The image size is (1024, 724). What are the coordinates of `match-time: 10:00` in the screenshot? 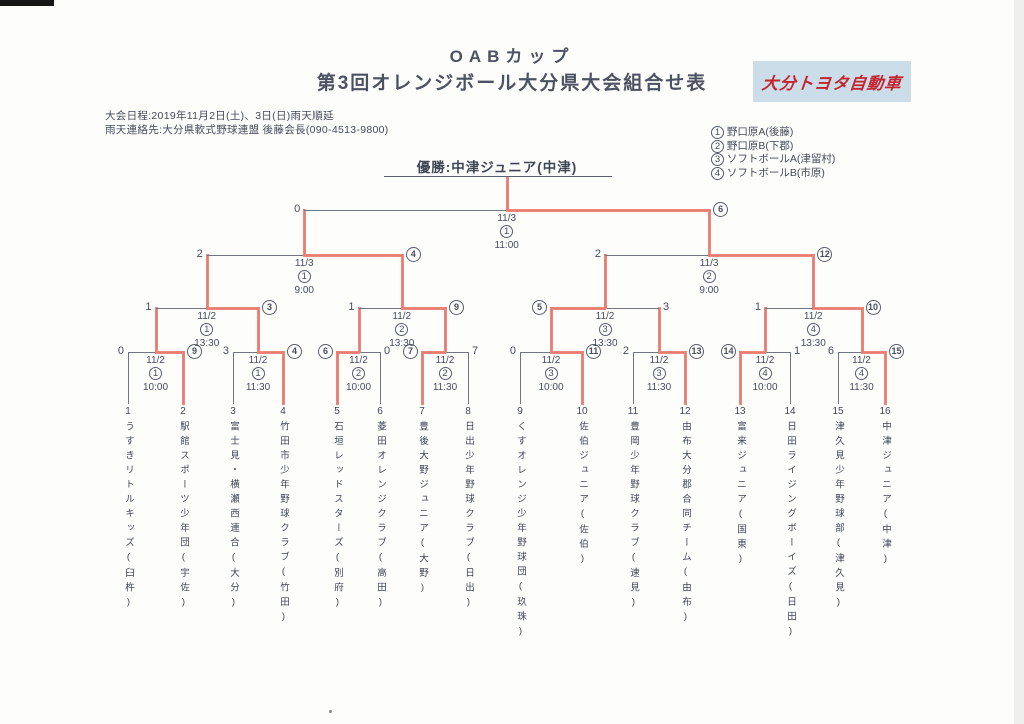 It's located at (765, 387).